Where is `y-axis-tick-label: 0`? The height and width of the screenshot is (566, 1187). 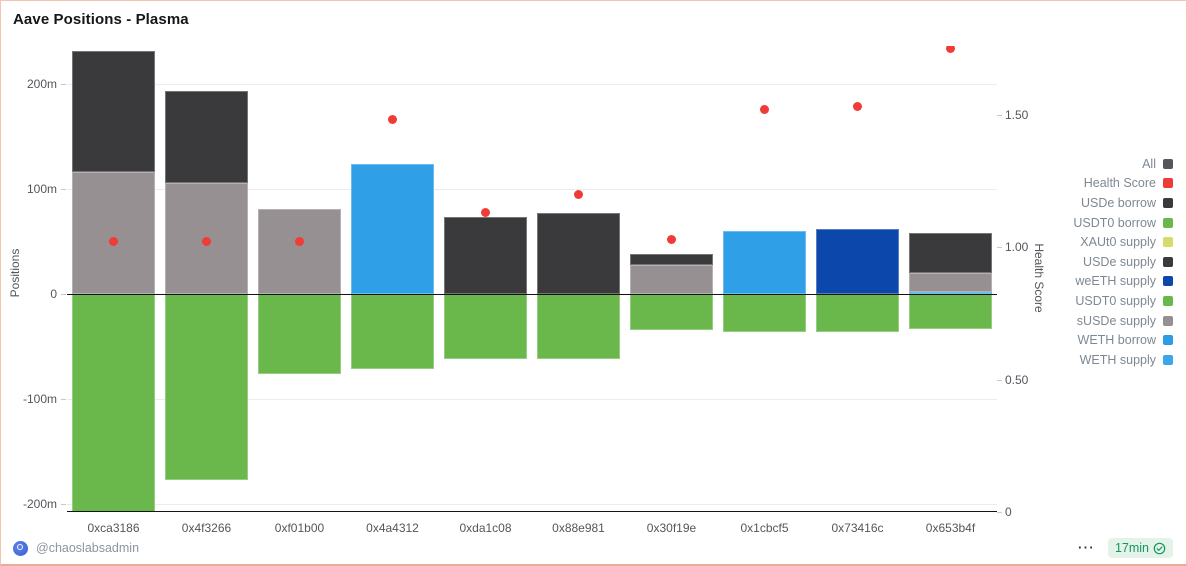 y-axis-tick-label: 0 is located at coordinates (53, 294).